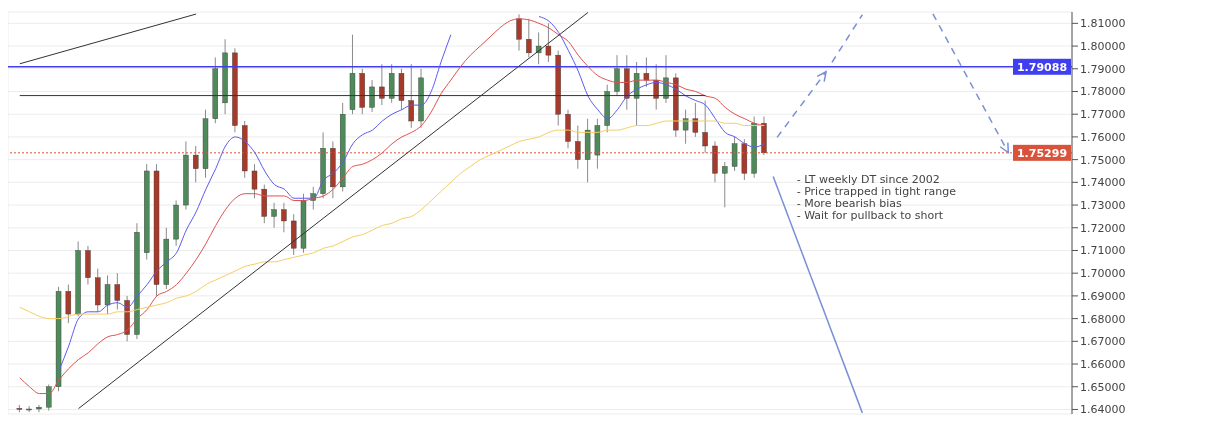 This screenshot has width=1210, height=423. What do you see at coordinates (1103, 410) in the screenshot?
I see `y-tick-label: 1.64000` at bounding box center [1103, 410].